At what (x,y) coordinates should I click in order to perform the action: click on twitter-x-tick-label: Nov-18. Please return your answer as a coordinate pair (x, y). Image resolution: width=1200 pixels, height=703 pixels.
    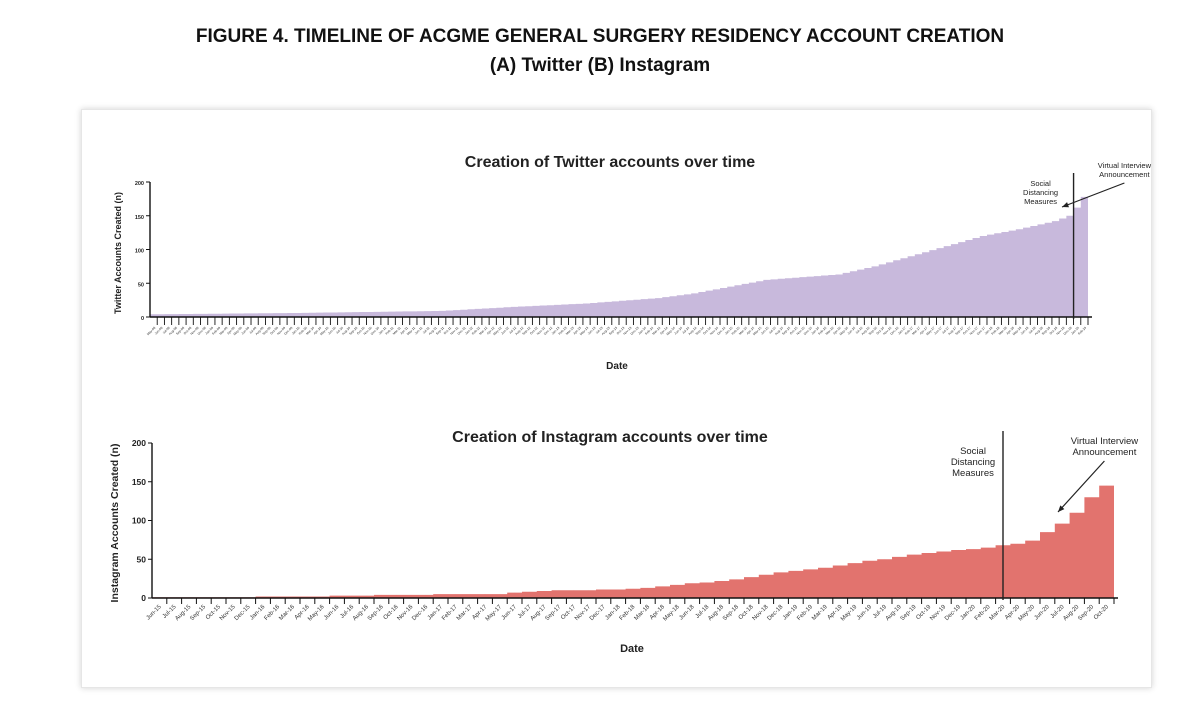
    Looking at the image, I should click on (1060, 331).